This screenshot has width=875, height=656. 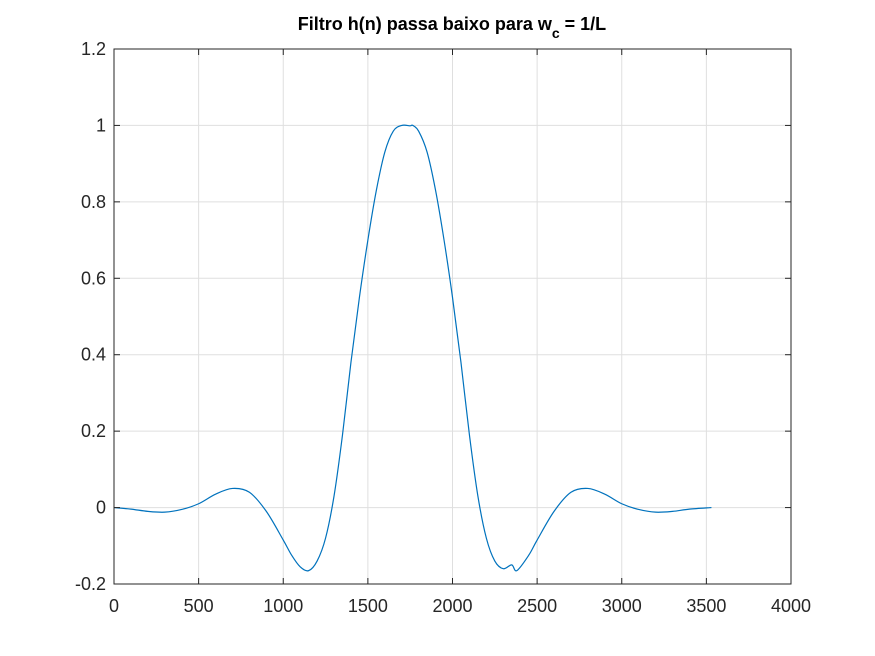 What do you see at coordinates (101, 508) in the screenshot?
I see `y-tick-label: 0` at bounding box center [101, 508].